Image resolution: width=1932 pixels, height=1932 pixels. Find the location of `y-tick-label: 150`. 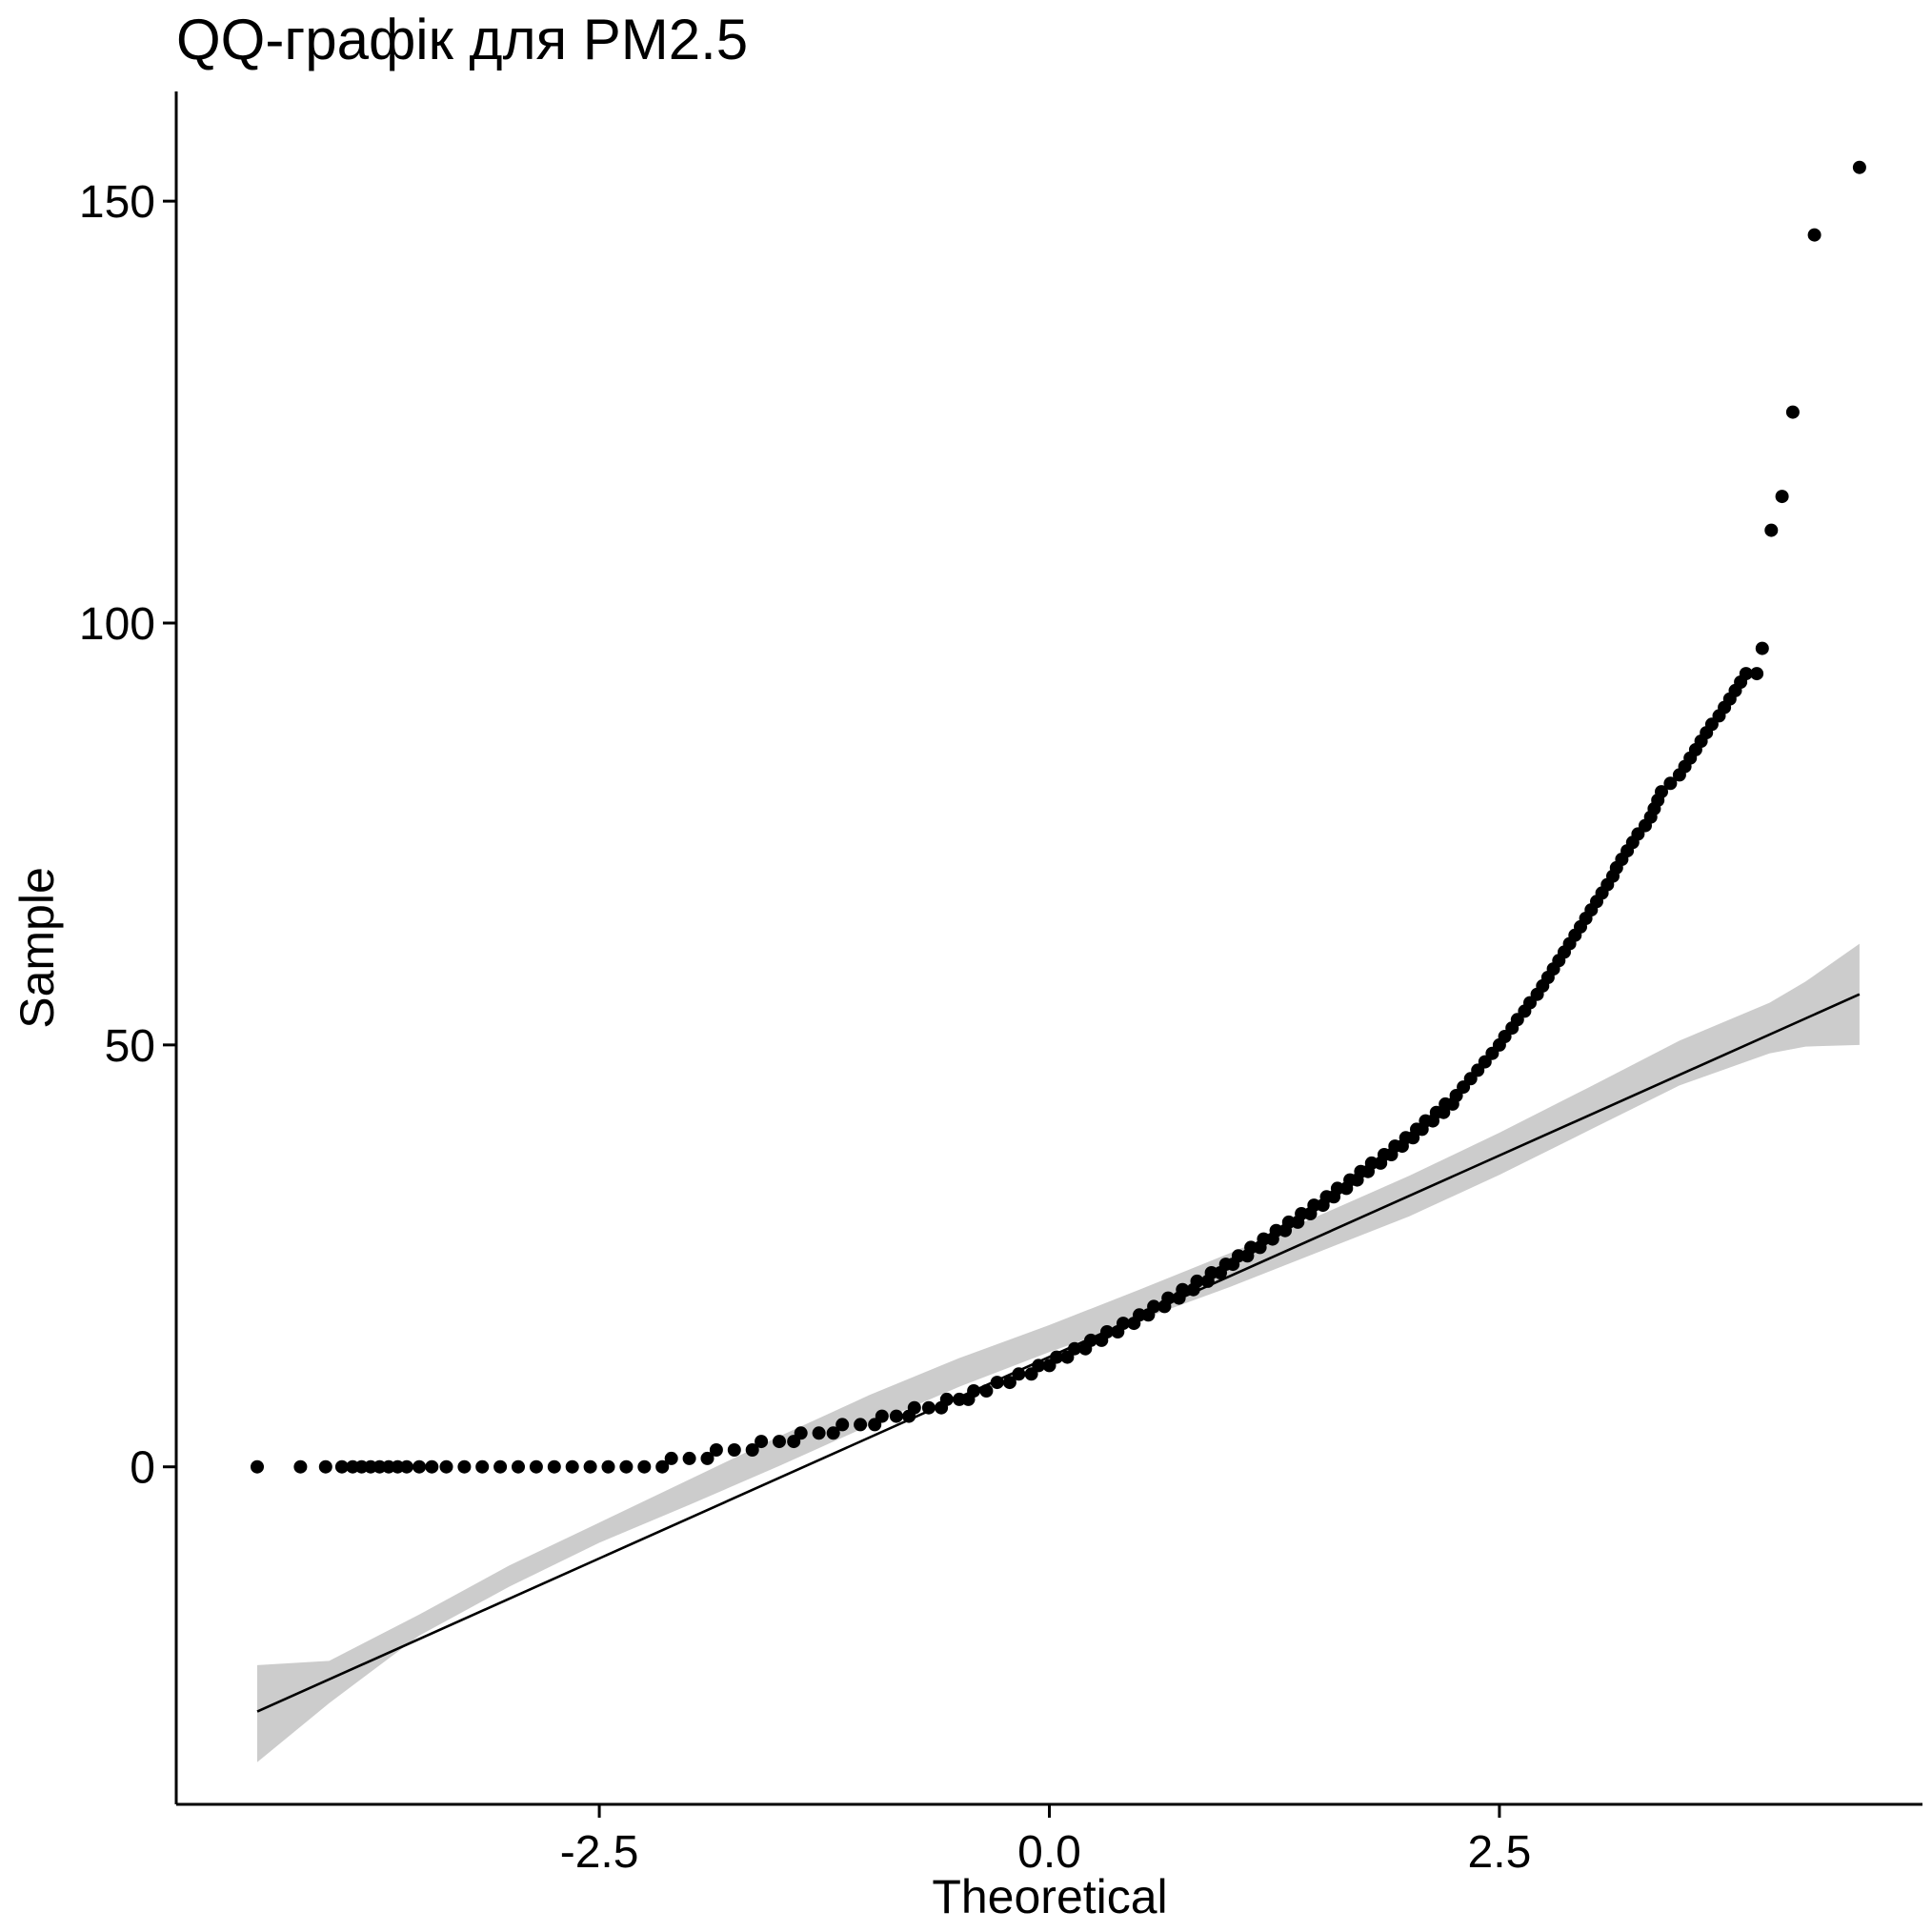

y-tick-label: 150 is located at coordinates (117, 202).